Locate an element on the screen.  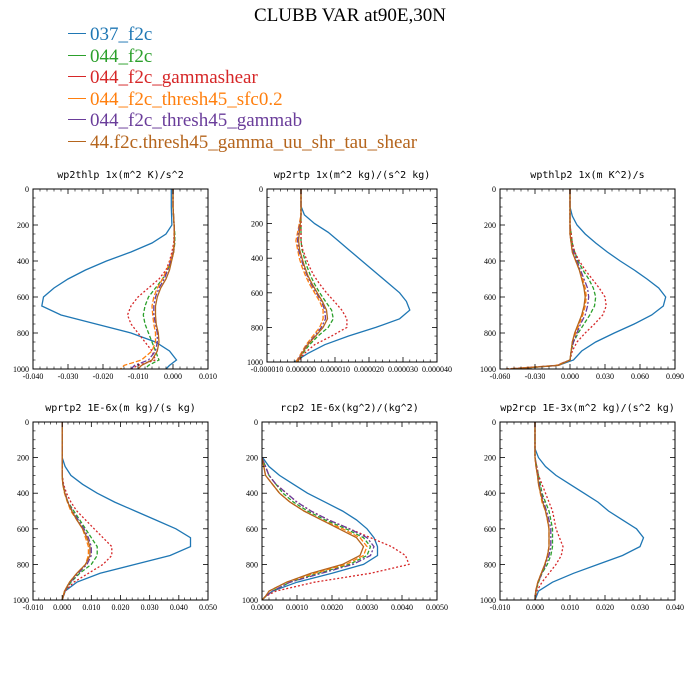
x-tick-label: 0.000 is located at coordinates (173, 376).